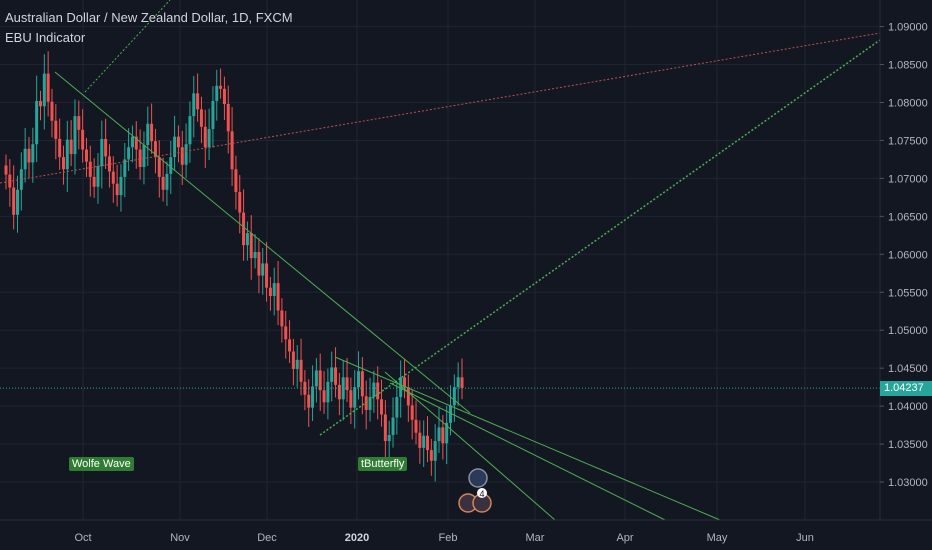  I want to click on au-flag-icon, so click(478, 478).